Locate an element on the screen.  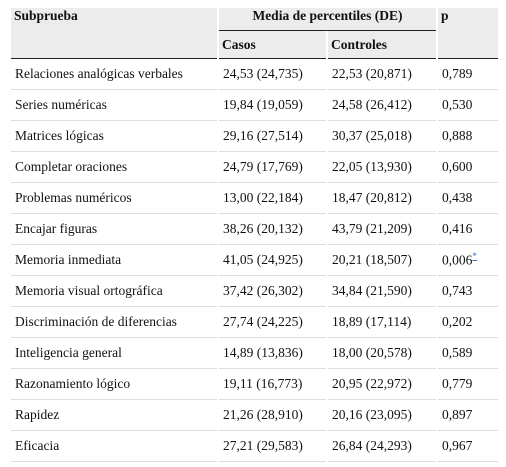
table-cell: 0,897 is located at coordinates (468, 415).